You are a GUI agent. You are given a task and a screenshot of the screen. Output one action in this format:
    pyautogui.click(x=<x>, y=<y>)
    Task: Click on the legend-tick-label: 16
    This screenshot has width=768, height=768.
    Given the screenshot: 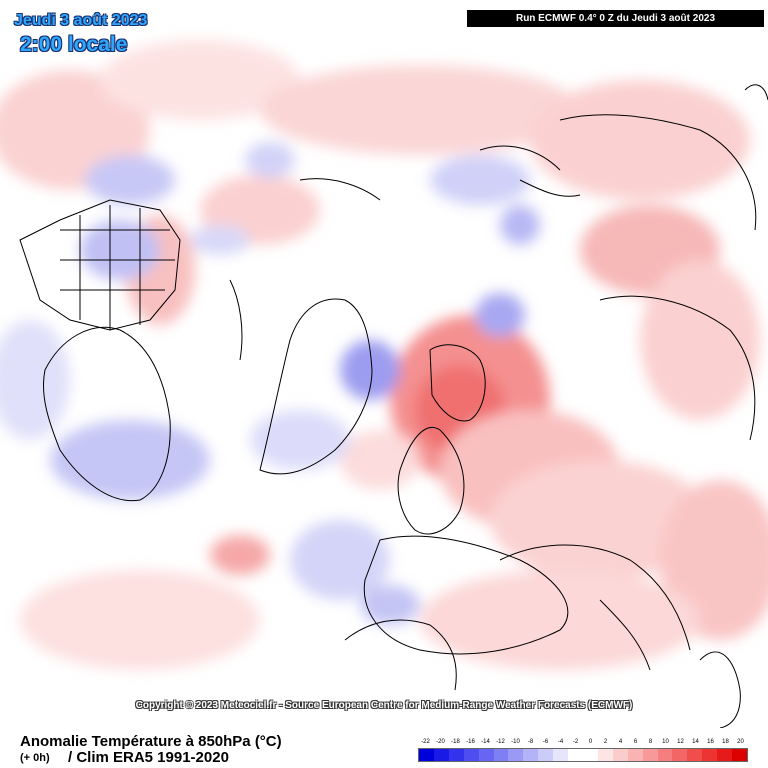 What is the action you would take?
    pyautogui.click(x=710, y=742)
    